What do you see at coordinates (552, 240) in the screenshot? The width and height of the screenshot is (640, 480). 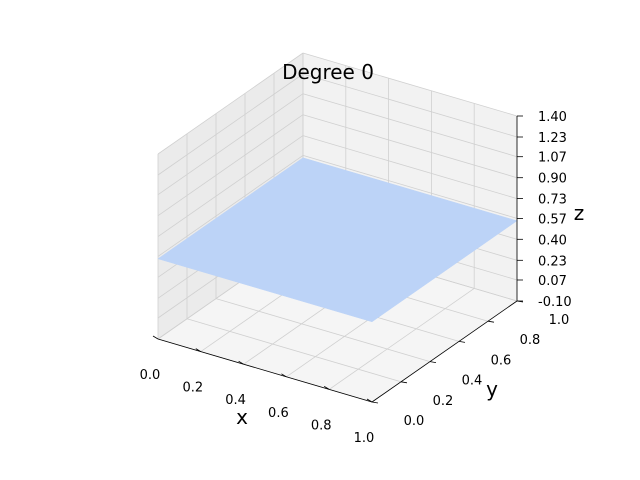 I see `z-tick-label: 0.40` at bounding box center [552, 240].